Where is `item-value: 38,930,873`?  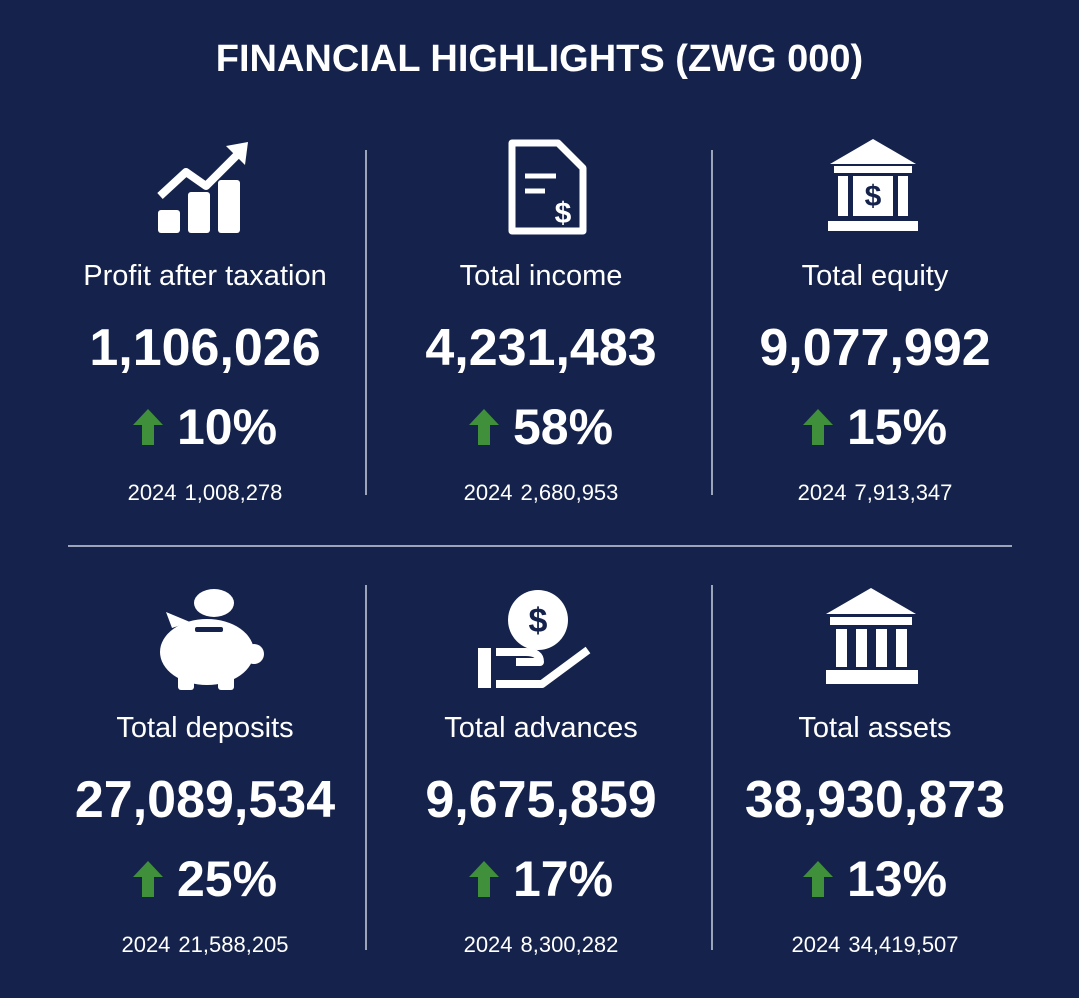
item-value: 38,930,873 is located at coordinates (875, 800).